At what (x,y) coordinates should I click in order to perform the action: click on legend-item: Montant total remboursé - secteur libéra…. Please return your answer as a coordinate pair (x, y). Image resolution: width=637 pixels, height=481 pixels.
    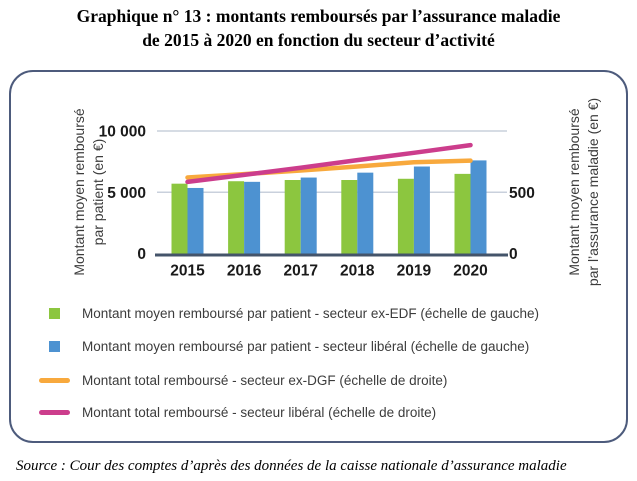
    Looking at the image, I should click on (237, 412).